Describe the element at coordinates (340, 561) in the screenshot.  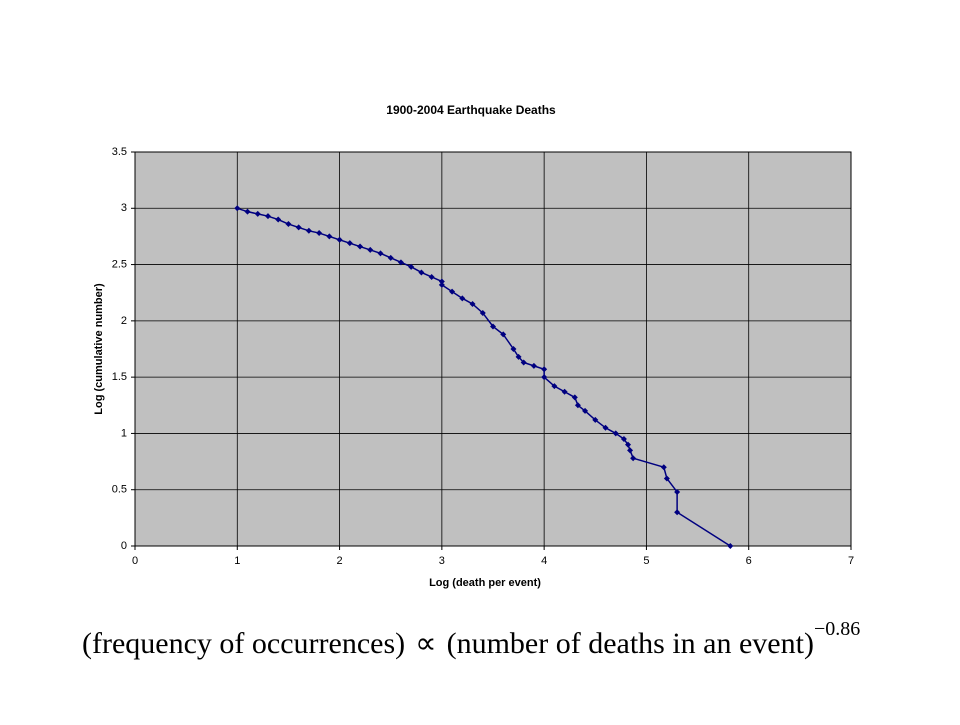
I see `x-tick-label: 2` at that location.